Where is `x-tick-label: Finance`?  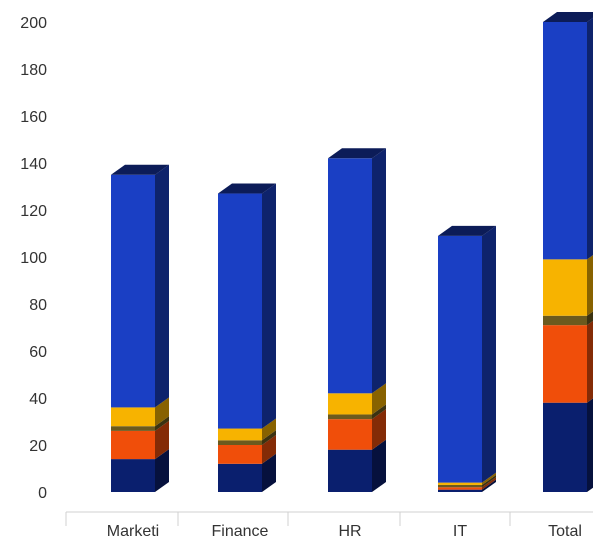 x-tick-label: Finance is located at coordinates (240, 531).